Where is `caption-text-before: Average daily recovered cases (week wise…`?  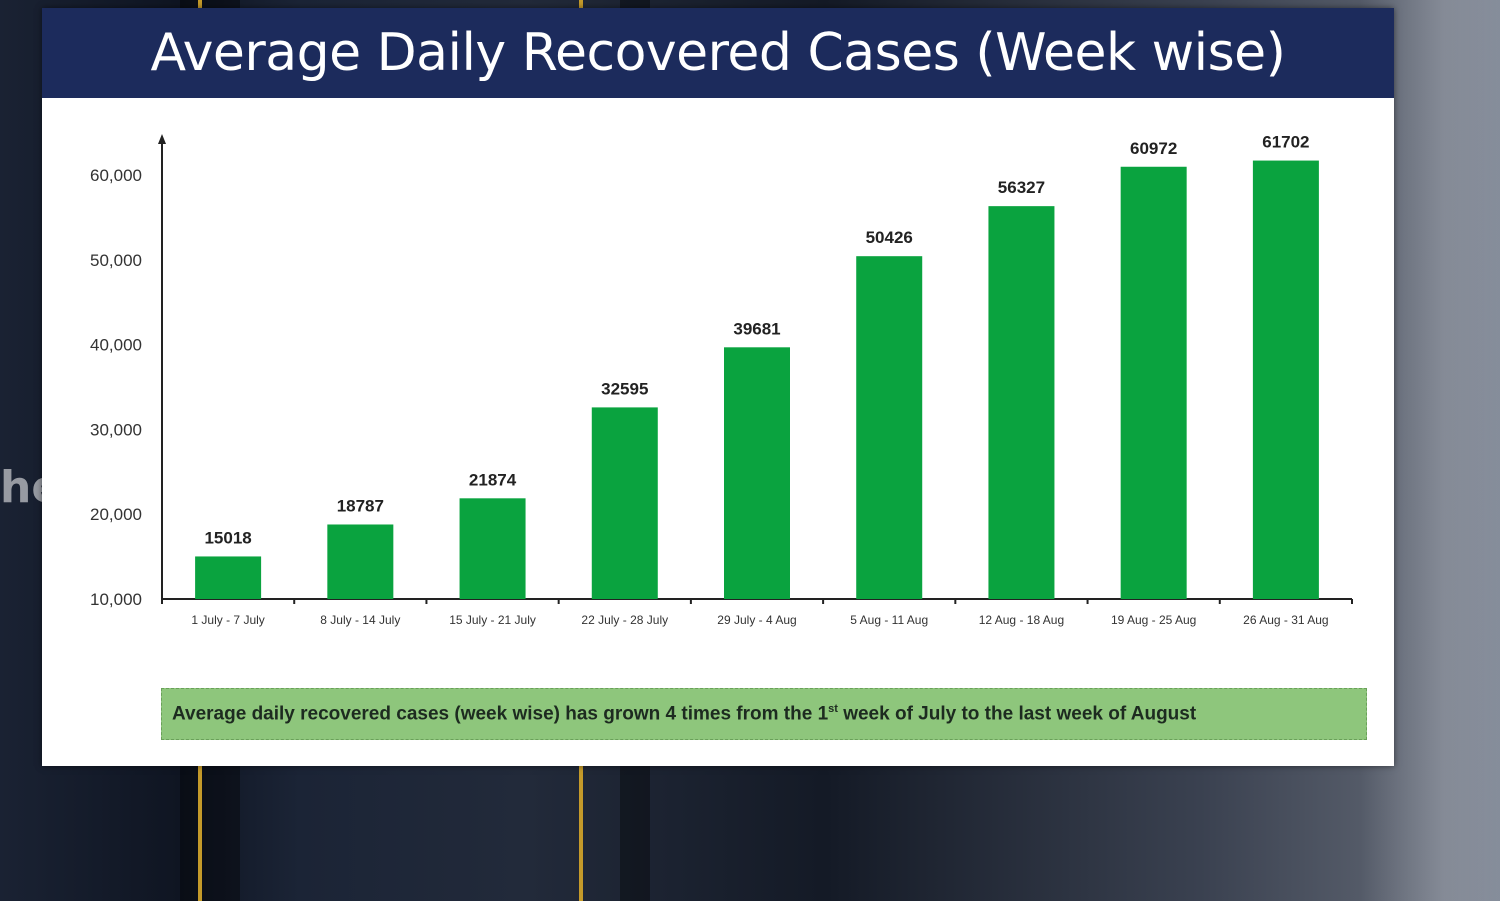
caption-text-before: Average daily recovered cases (week wise… is located at coordinates (500, 714).